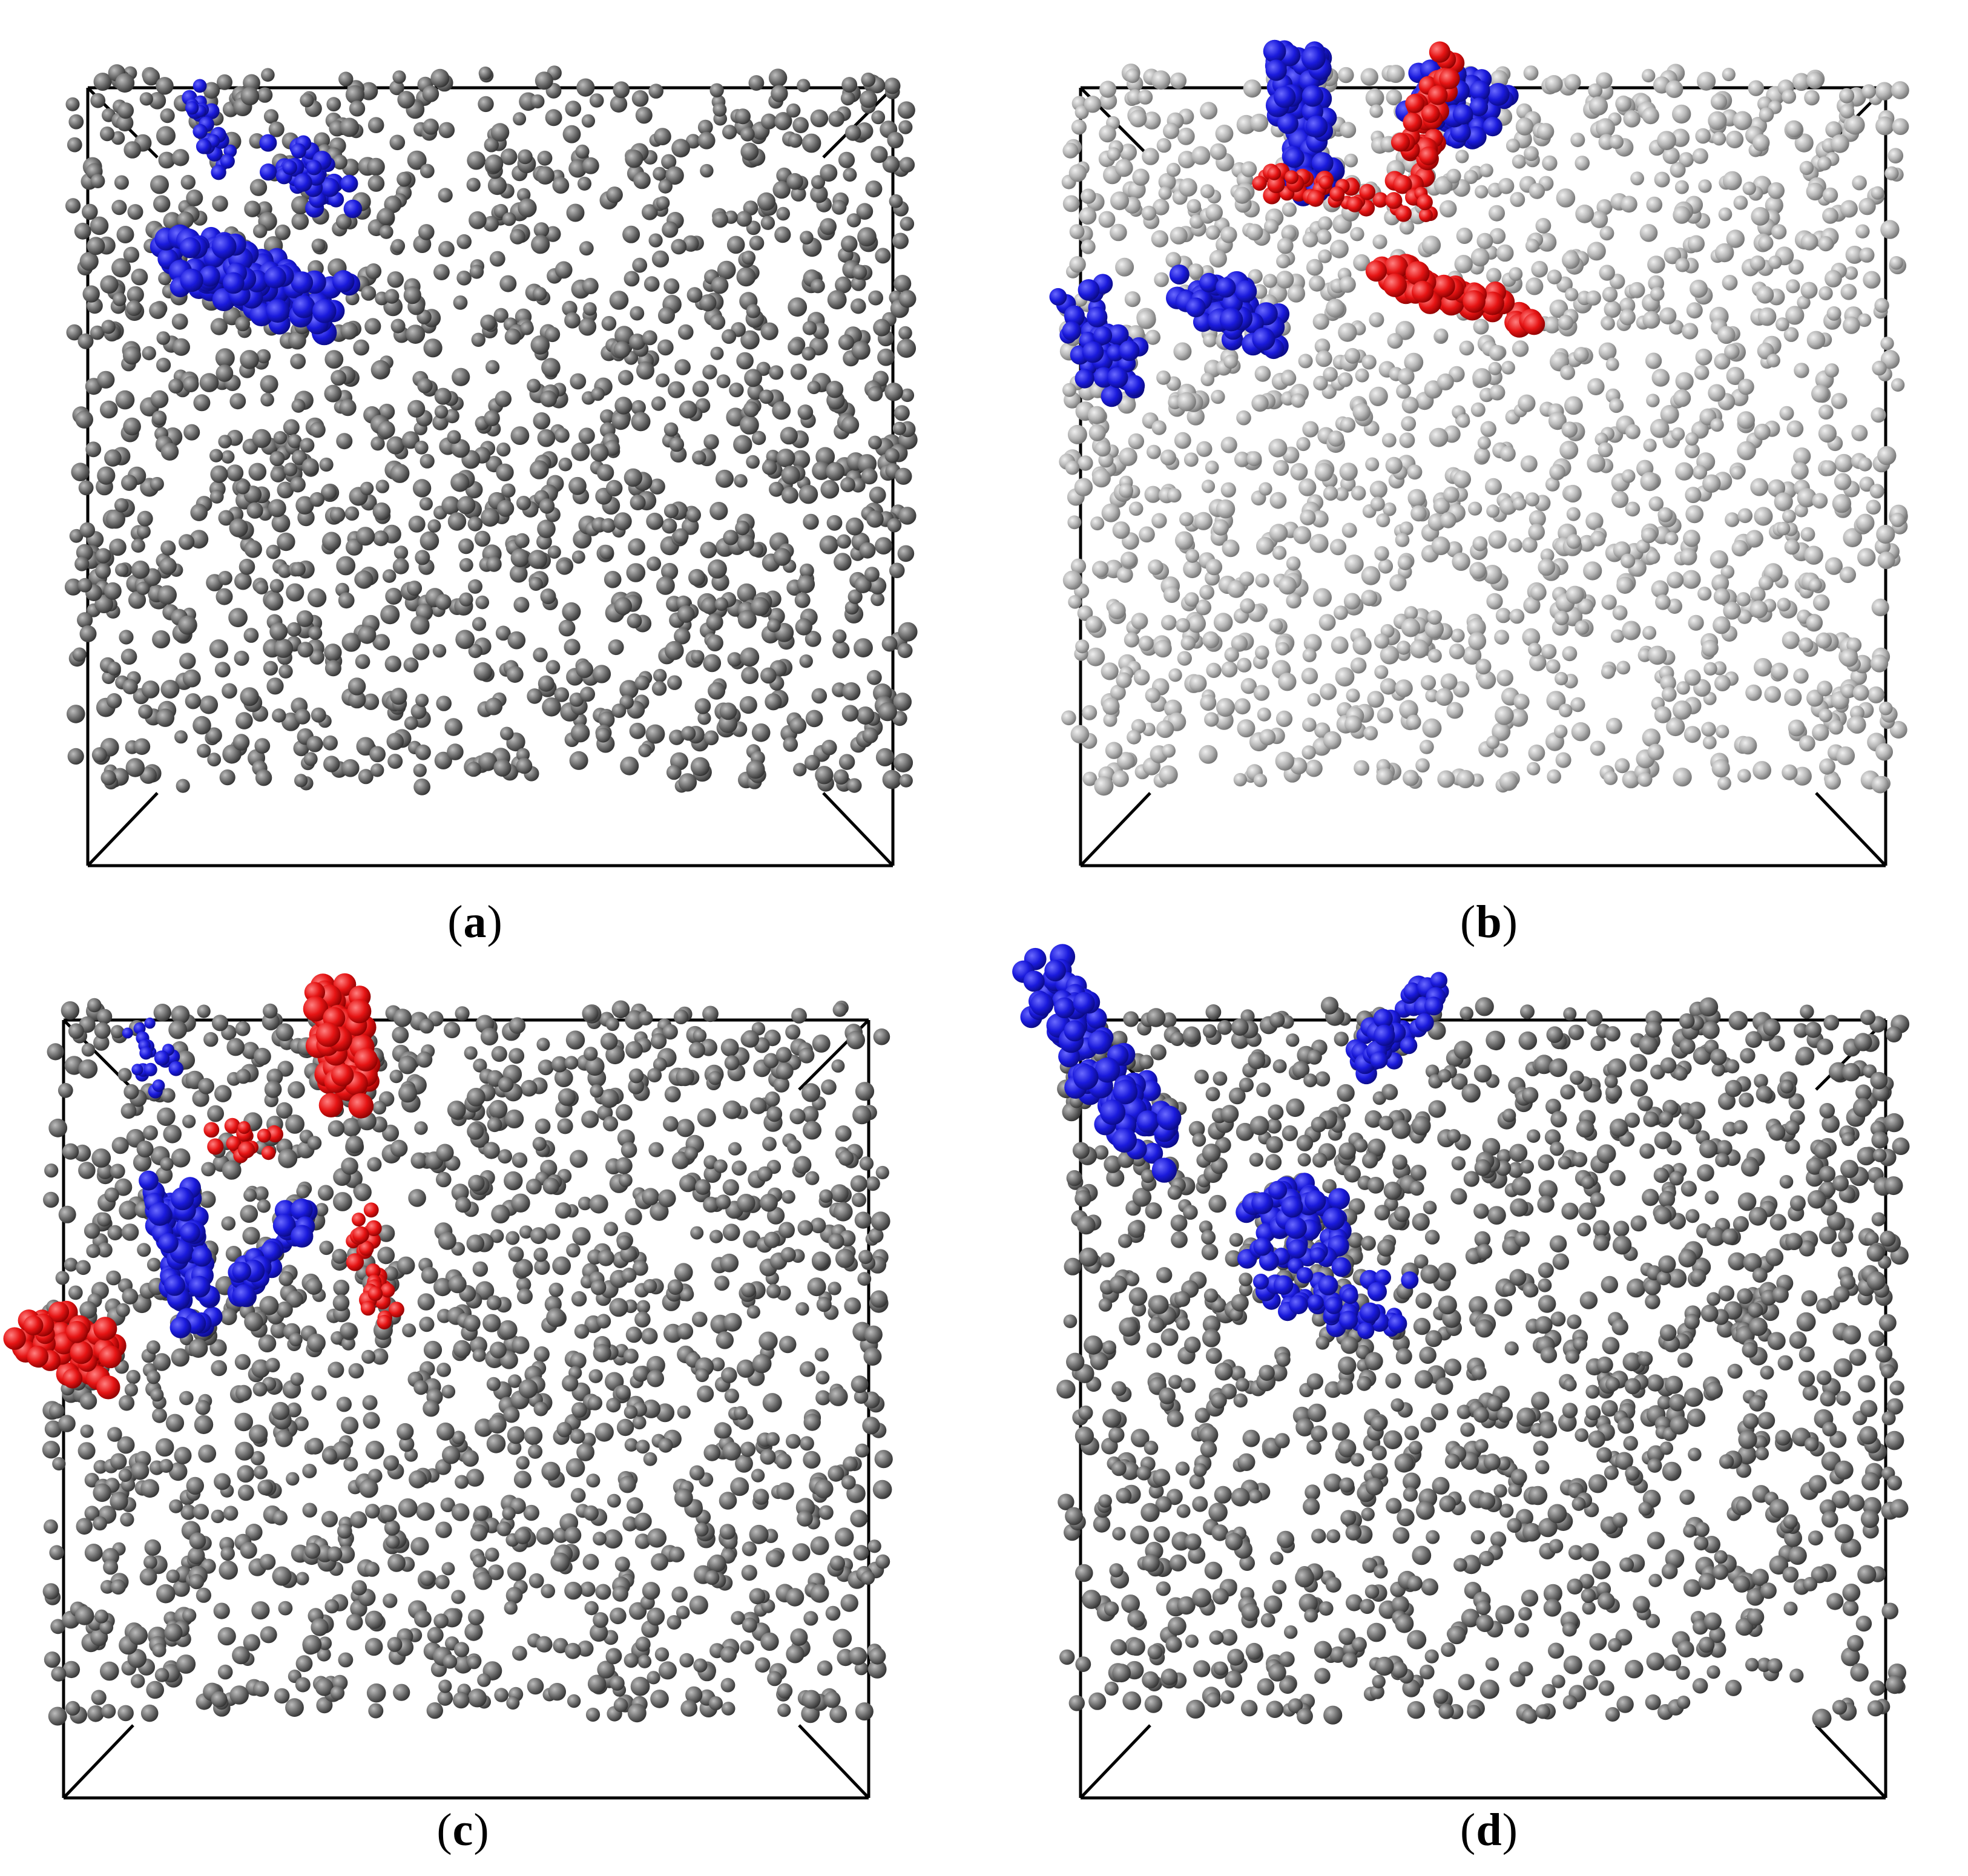 This screenshot has width=1968, height=1876. Describe the element at coordinates (834, 1761) in the screenshot. I see `box-edge` at that location.